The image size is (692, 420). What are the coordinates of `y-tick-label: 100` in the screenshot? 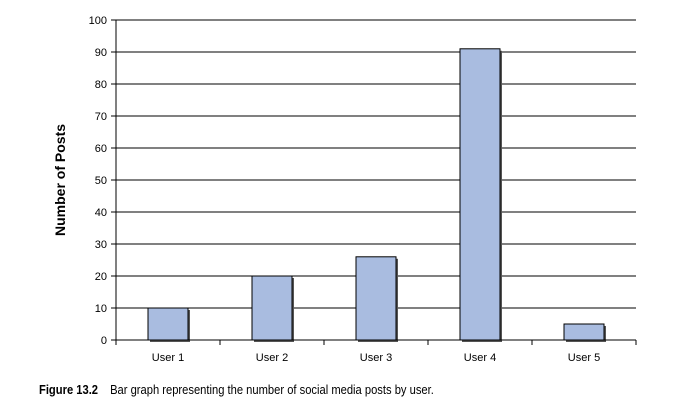 It's located at (98, 21).